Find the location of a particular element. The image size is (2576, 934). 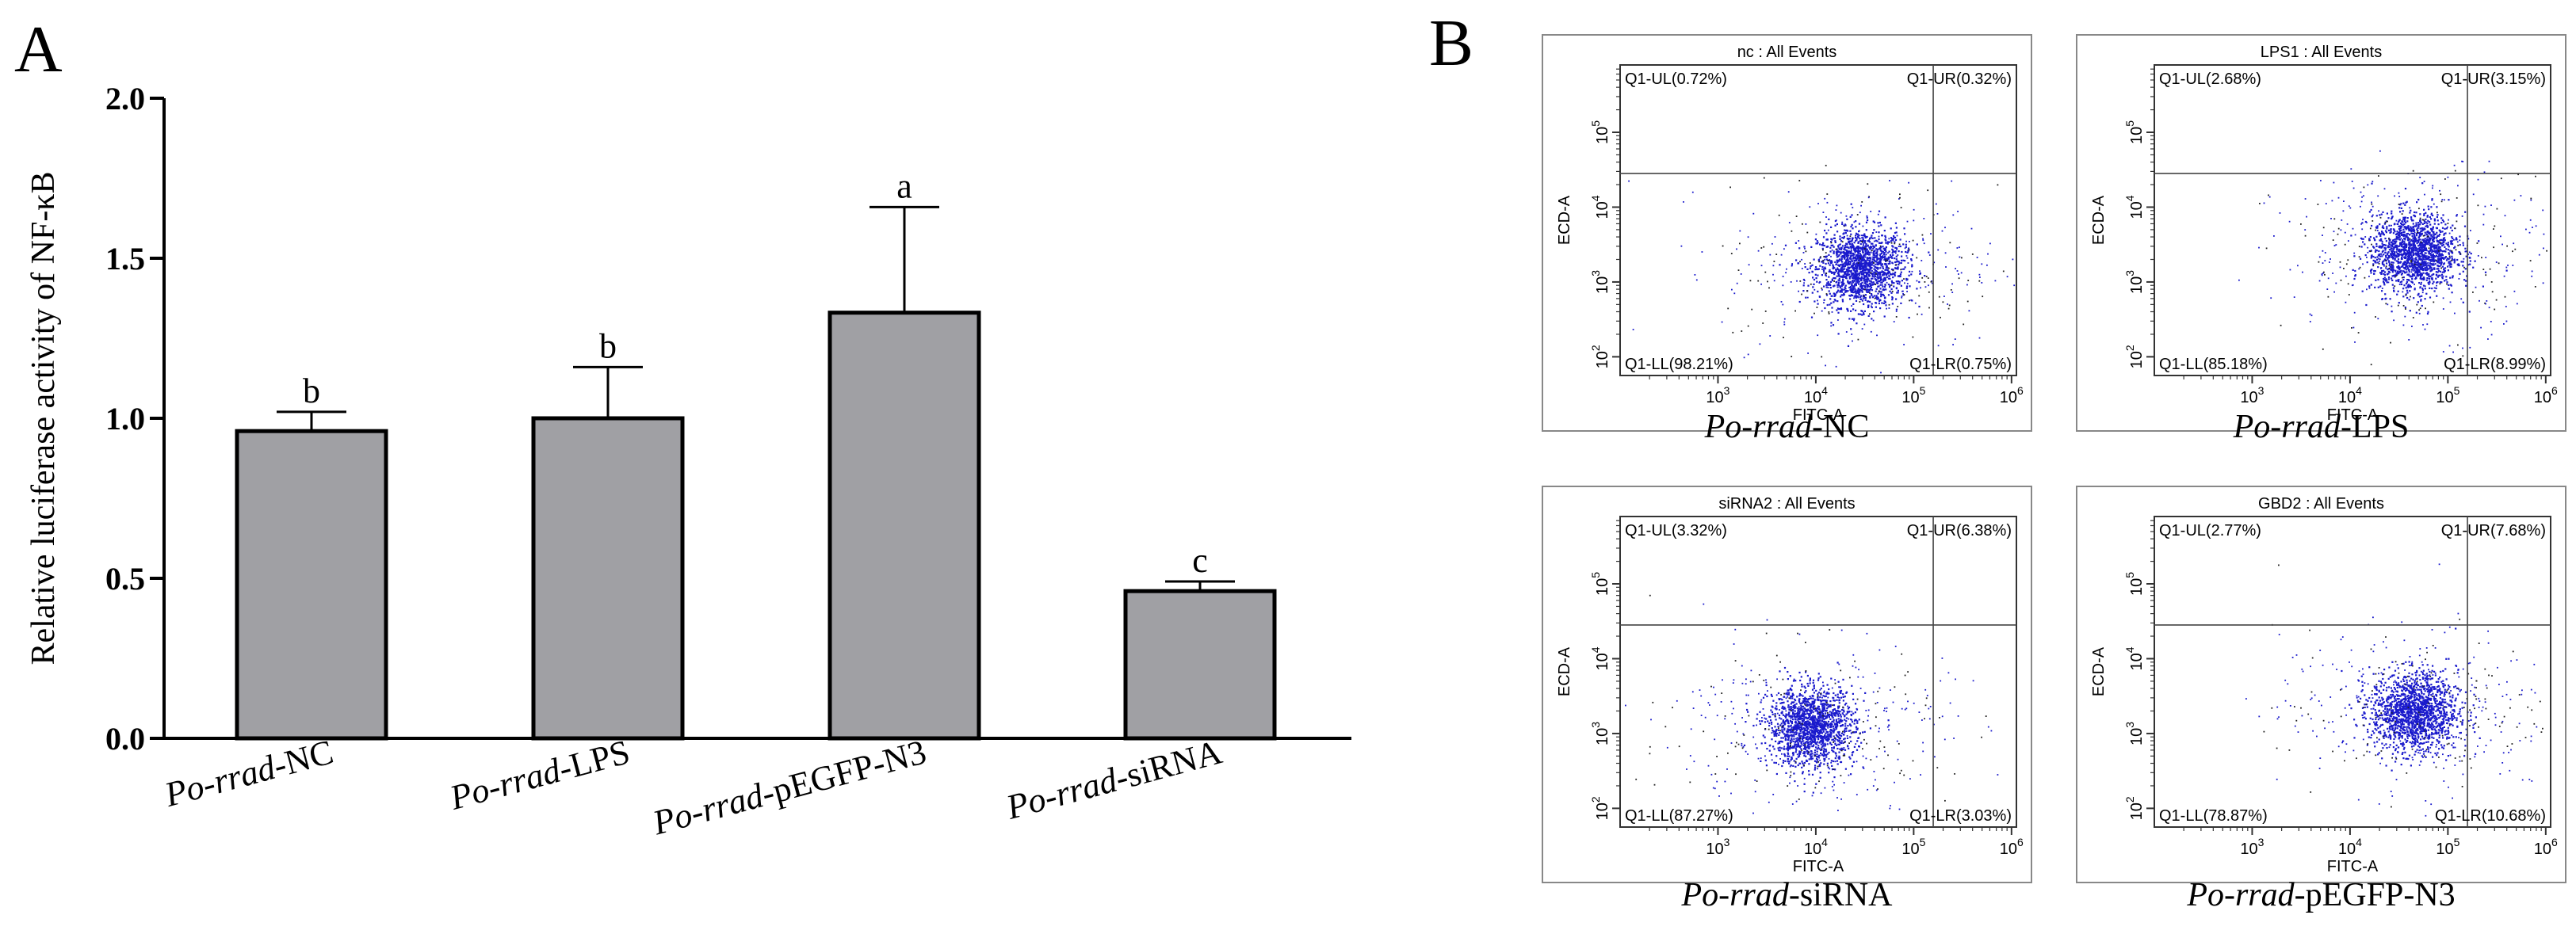

significance-label: c is located at coordinates (1200, 560).